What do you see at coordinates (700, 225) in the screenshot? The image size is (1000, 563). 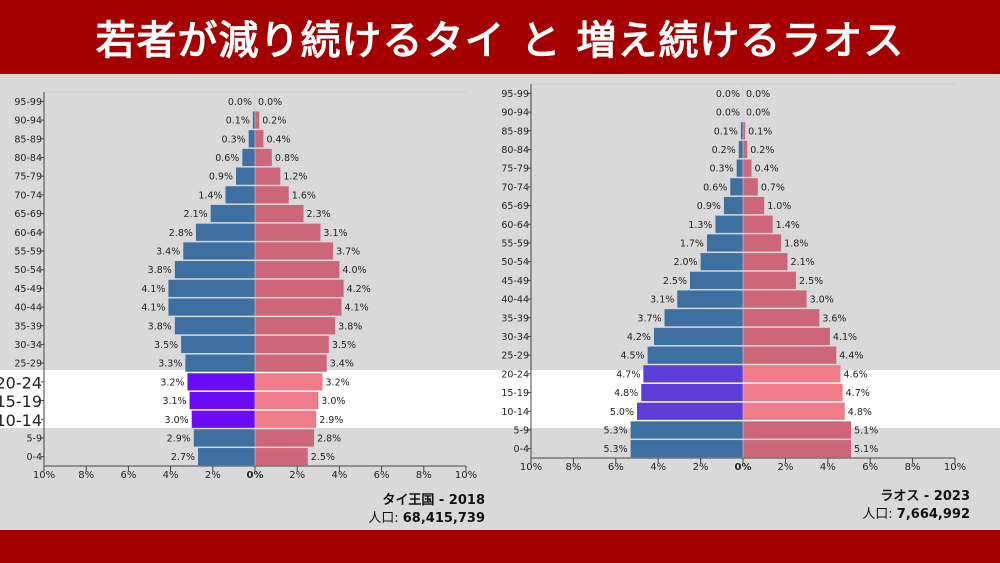 I see `data-label-left: 1.3%` at bounding box center [700, 225].